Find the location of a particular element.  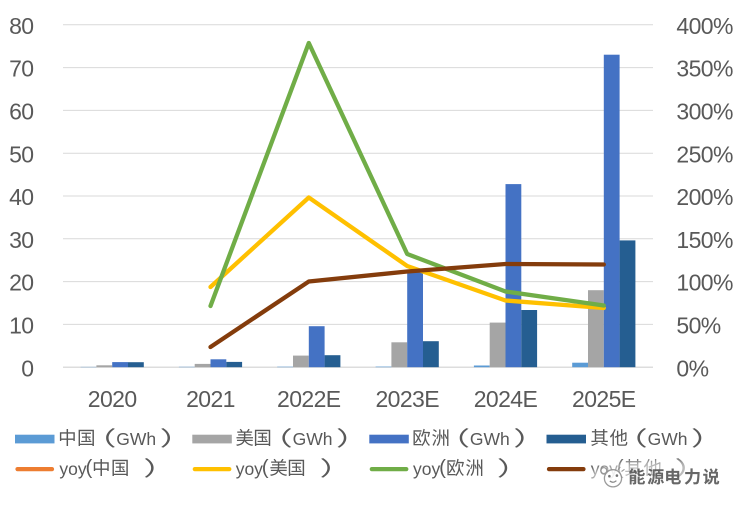

svg-text: 2020 is located at coordinates (112, 399).